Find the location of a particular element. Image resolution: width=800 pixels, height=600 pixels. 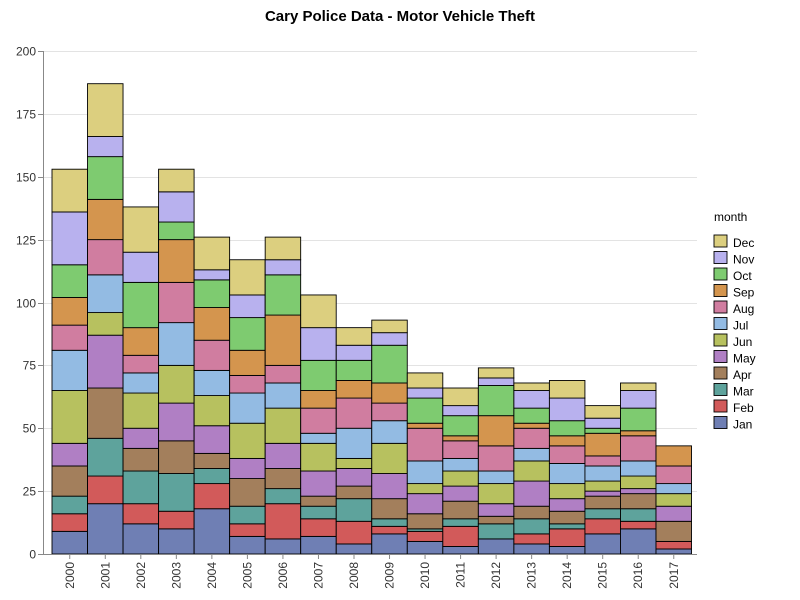

bar-segment-2012-sep is located at coordinates (496, 431).